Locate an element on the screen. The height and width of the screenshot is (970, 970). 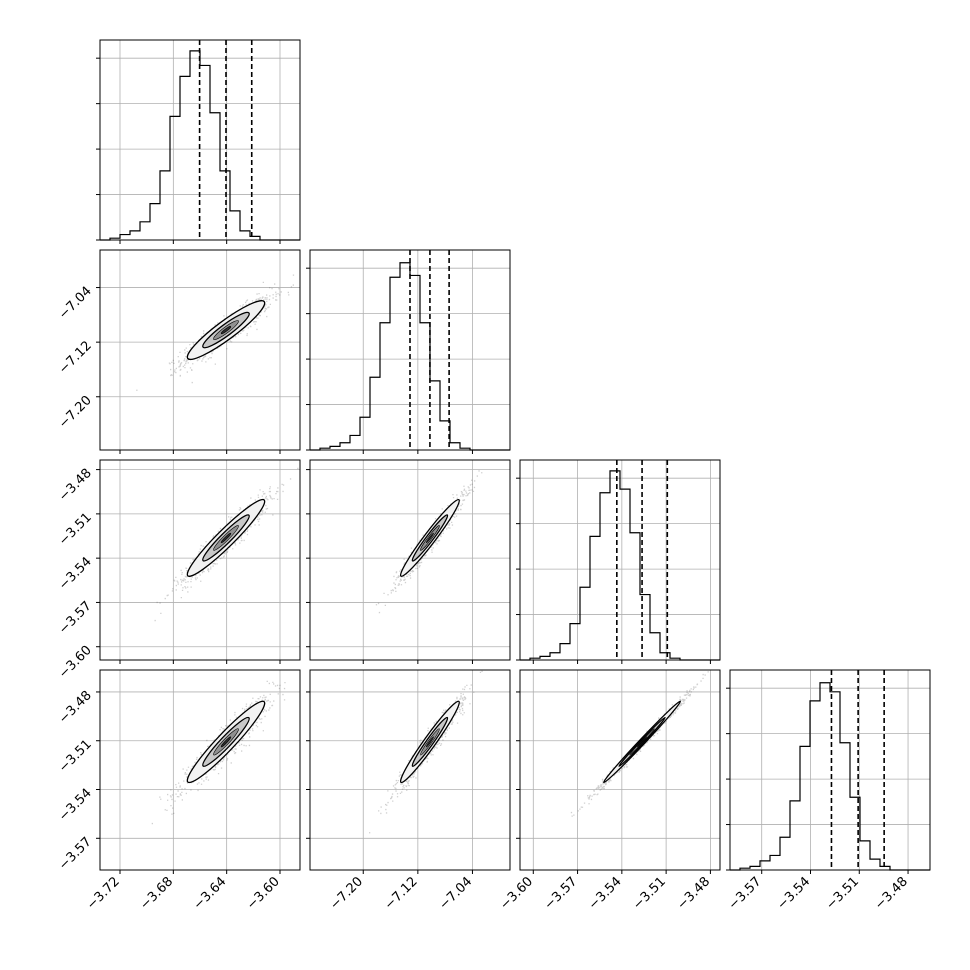
x-tick-label: −3.68 is located at coordinates (156, 893).